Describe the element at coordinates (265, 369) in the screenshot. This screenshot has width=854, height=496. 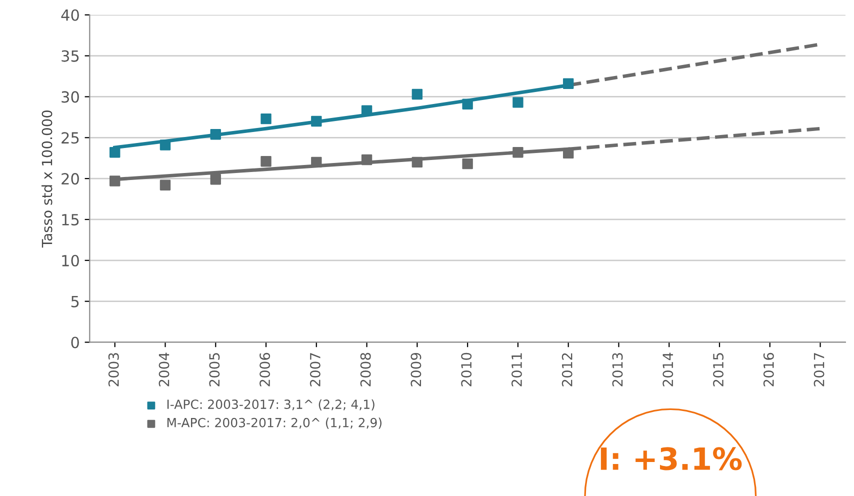
I see `x-tick-label: 2006` at that location.